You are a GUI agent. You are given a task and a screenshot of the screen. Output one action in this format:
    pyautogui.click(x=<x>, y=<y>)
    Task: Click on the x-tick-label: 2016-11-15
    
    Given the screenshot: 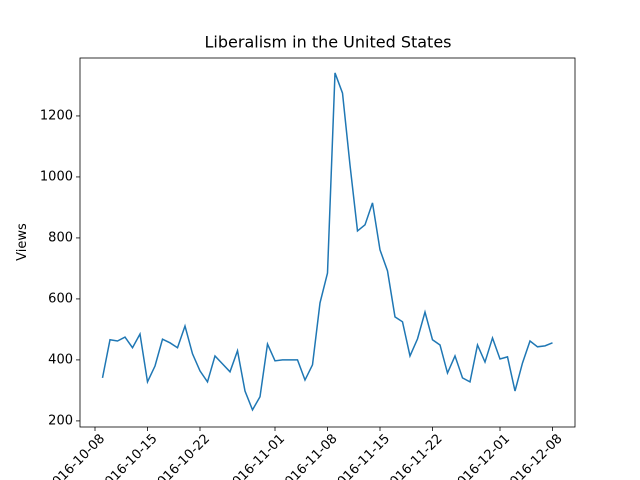 What is the action you would take?
    pyautogui.click(x=361, y=455)
    